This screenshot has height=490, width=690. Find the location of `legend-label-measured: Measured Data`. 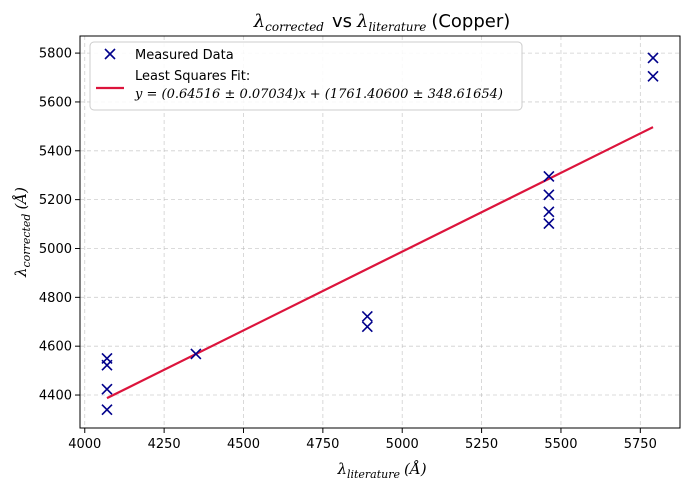

legend-label-measured: Measured Data is located at coordinates (184, 55).